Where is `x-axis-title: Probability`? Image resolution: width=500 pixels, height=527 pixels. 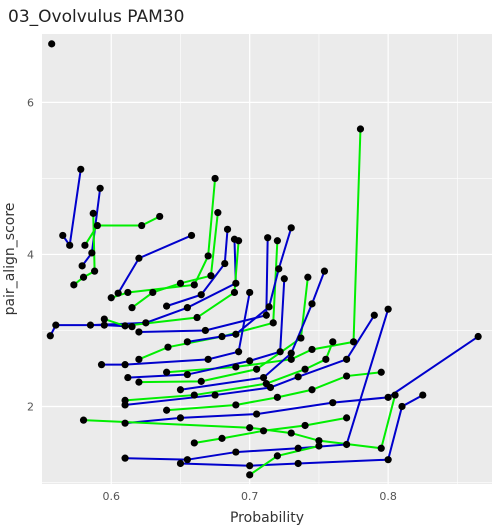
x-axis-title: Probability is located at coordinates (267, 518).